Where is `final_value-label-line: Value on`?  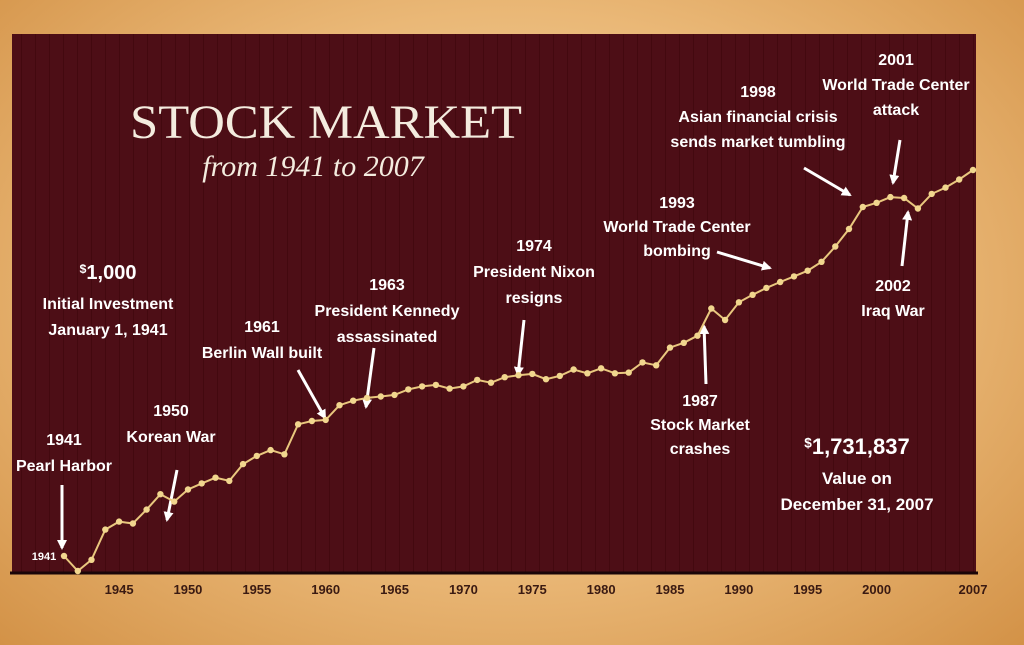
final_value-label-line: Value on is located at coordinates (857, 478).